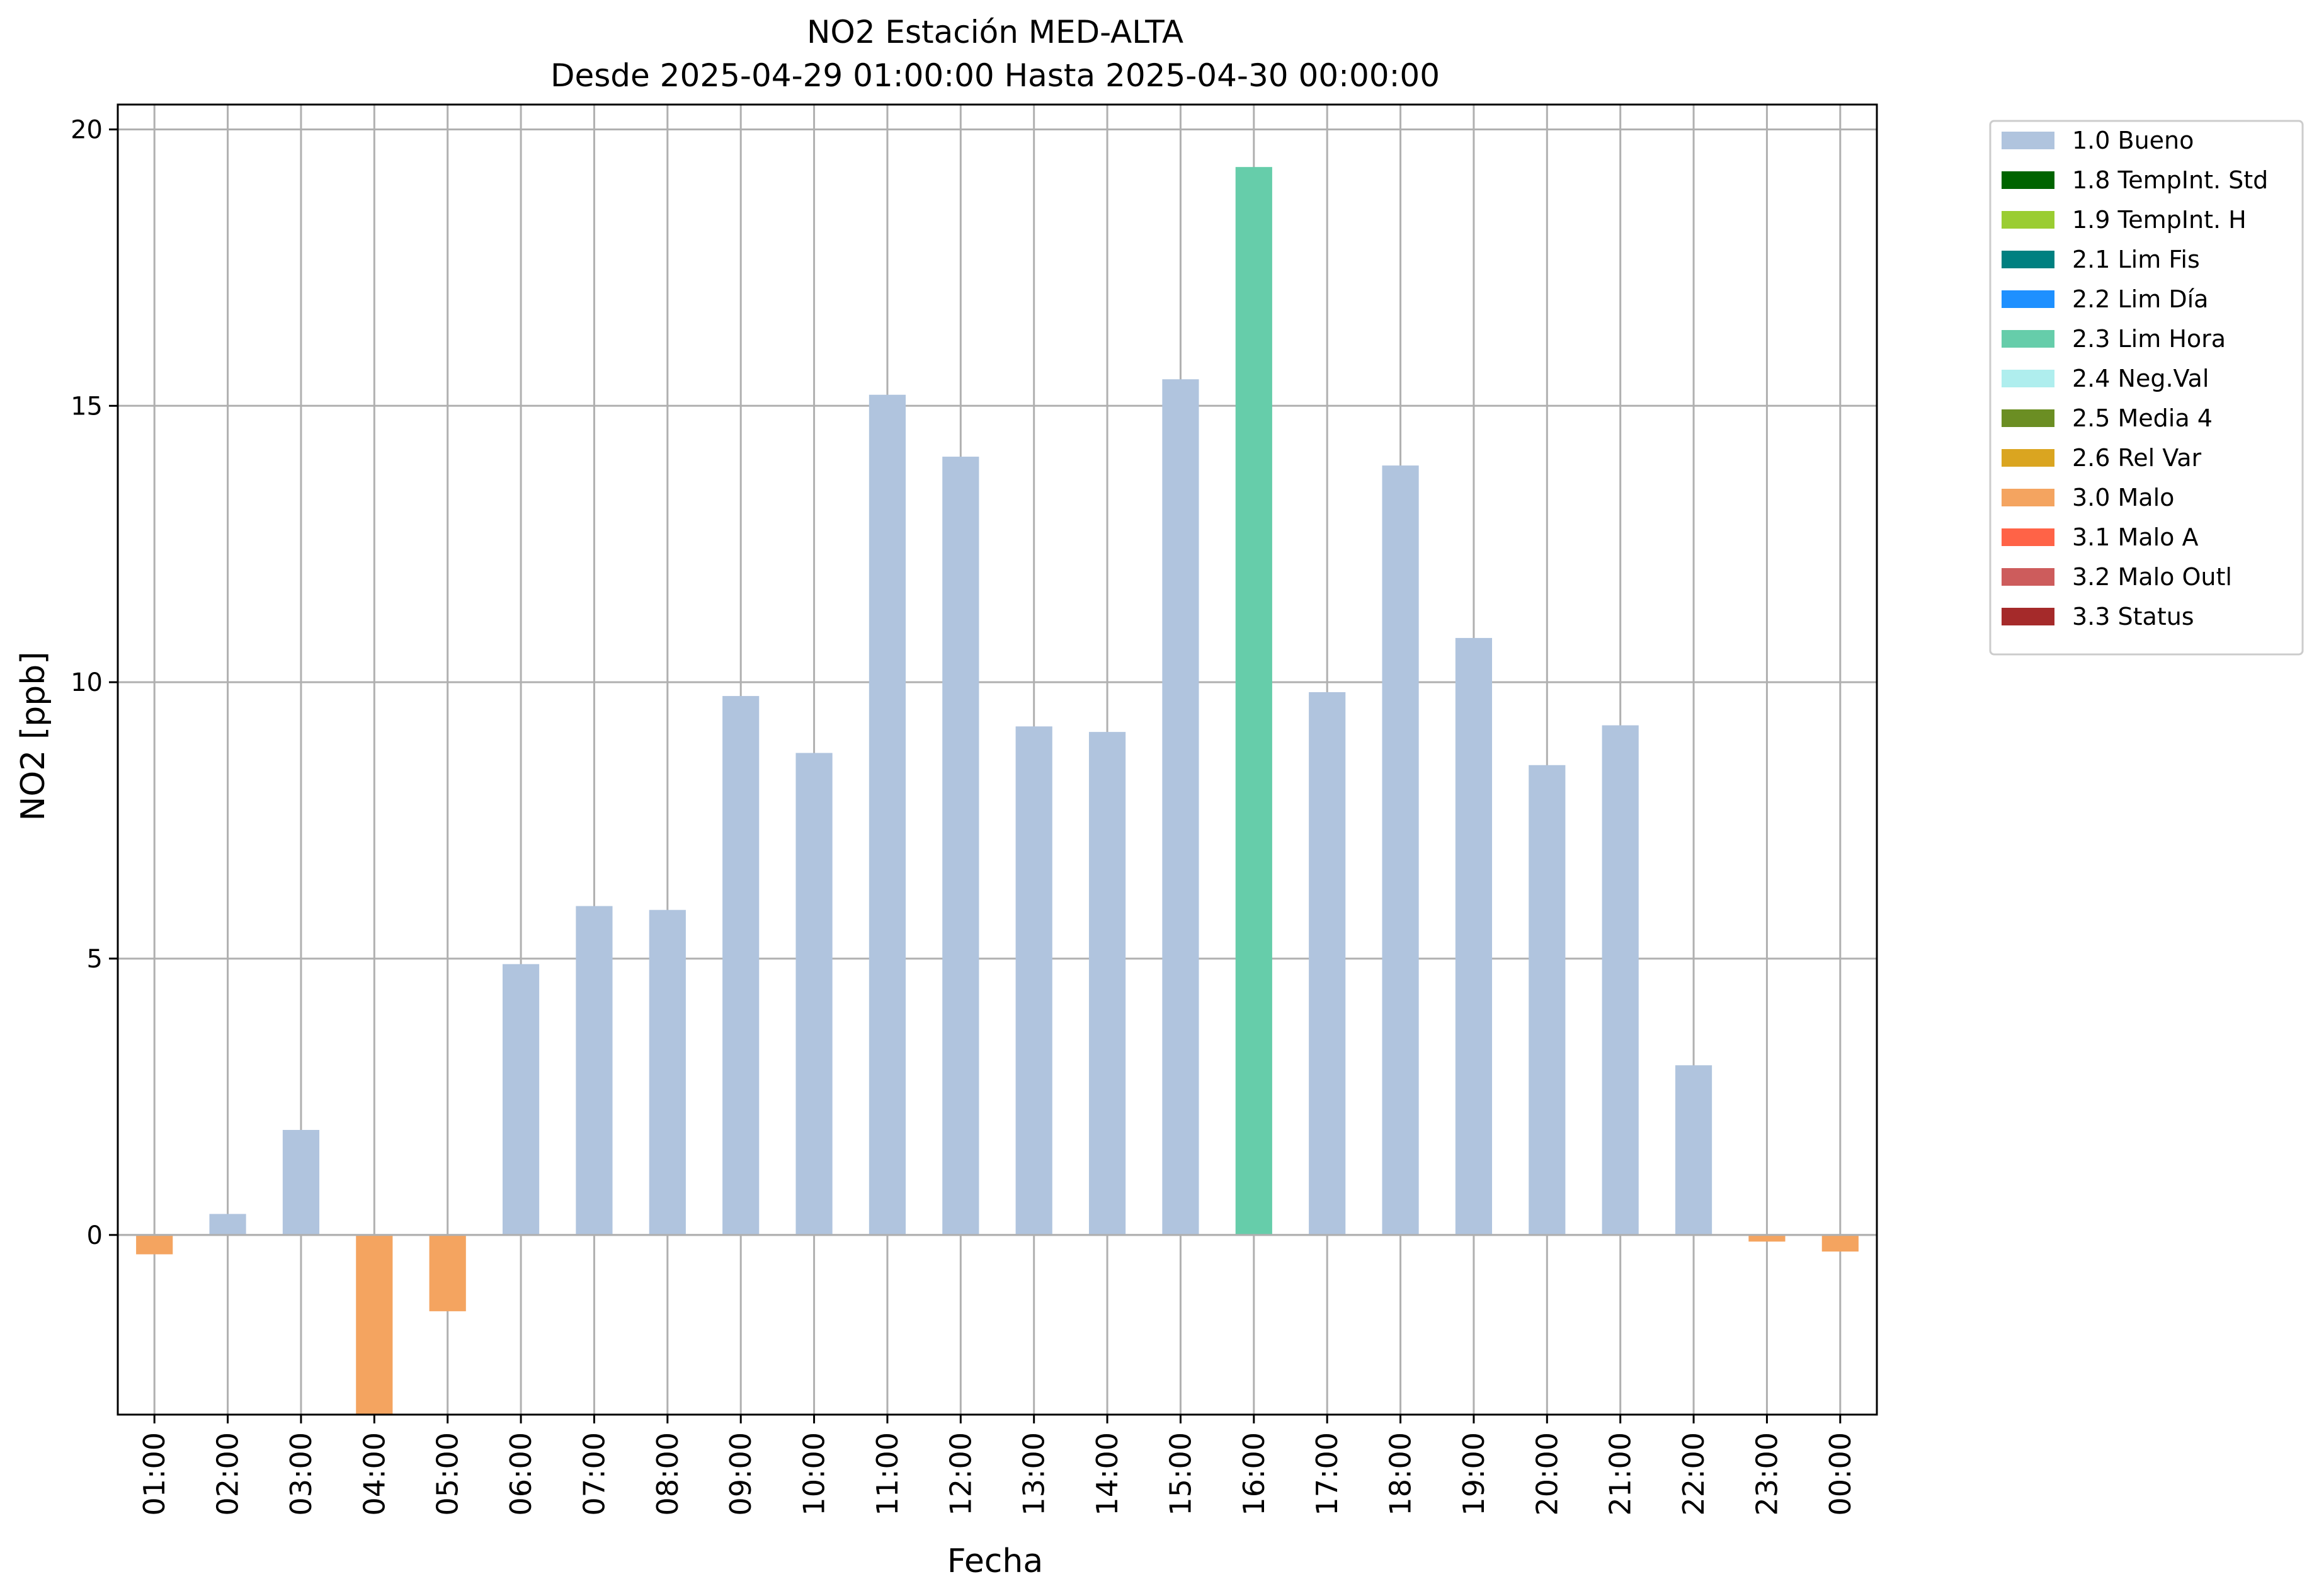 The height and width of the screenshot is (1596, 2319). What do you see at coordinates (301, 1474) in the screenshot?
I see `x-tick-label: 03:00` at bounding box center [301, 1474].